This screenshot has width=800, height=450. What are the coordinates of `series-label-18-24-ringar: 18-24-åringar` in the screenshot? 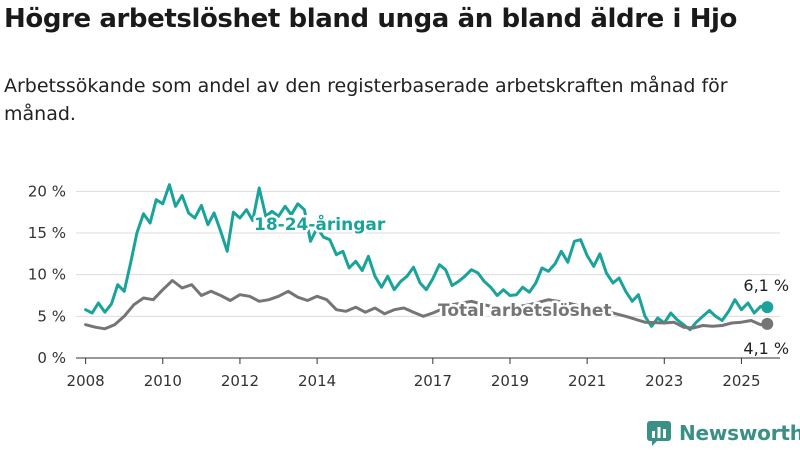 It's located at (320, 224).